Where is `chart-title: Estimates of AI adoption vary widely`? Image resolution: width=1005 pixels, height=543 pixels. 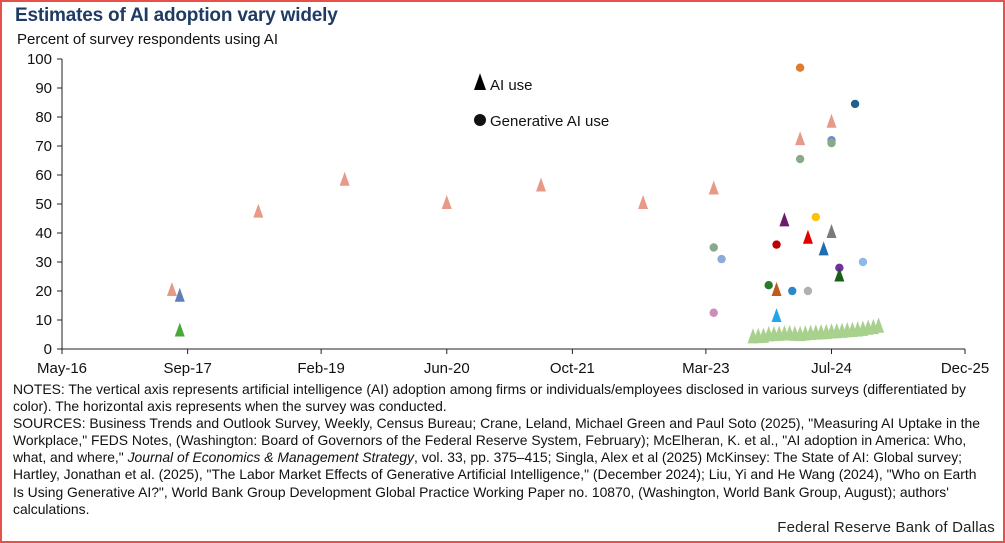 chart-title: Estimates of AI adoption vary widely is located at coordinates (176, 15).